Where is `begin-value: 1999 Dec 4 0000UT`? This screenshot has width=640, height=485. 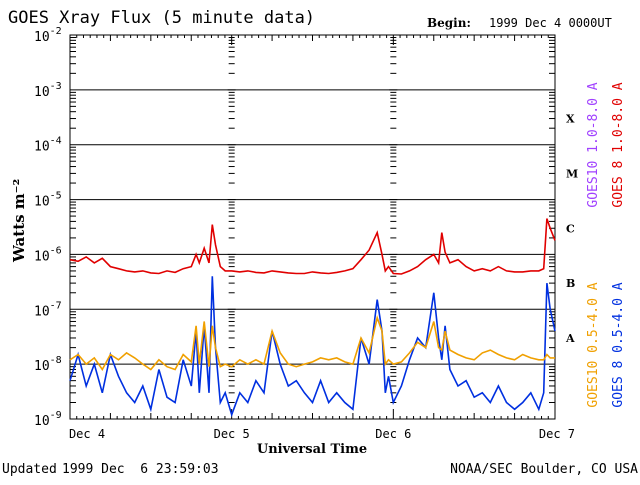
begin-value: 1999 Dec 4 0000UT is located at coordinates (550, 23).